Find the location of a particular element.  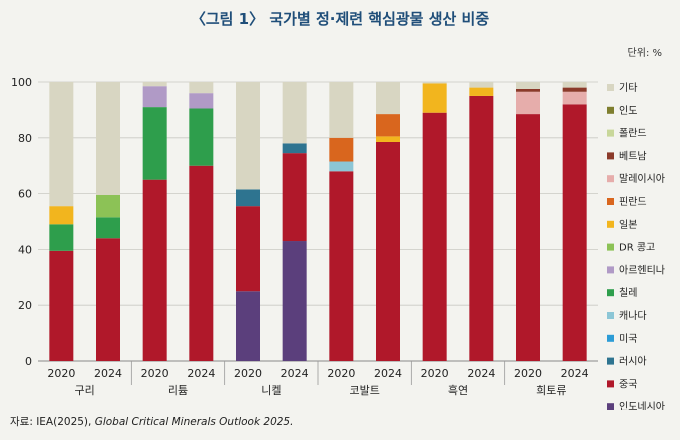

group-label: 코발트 is located at coordinates (364, 390).